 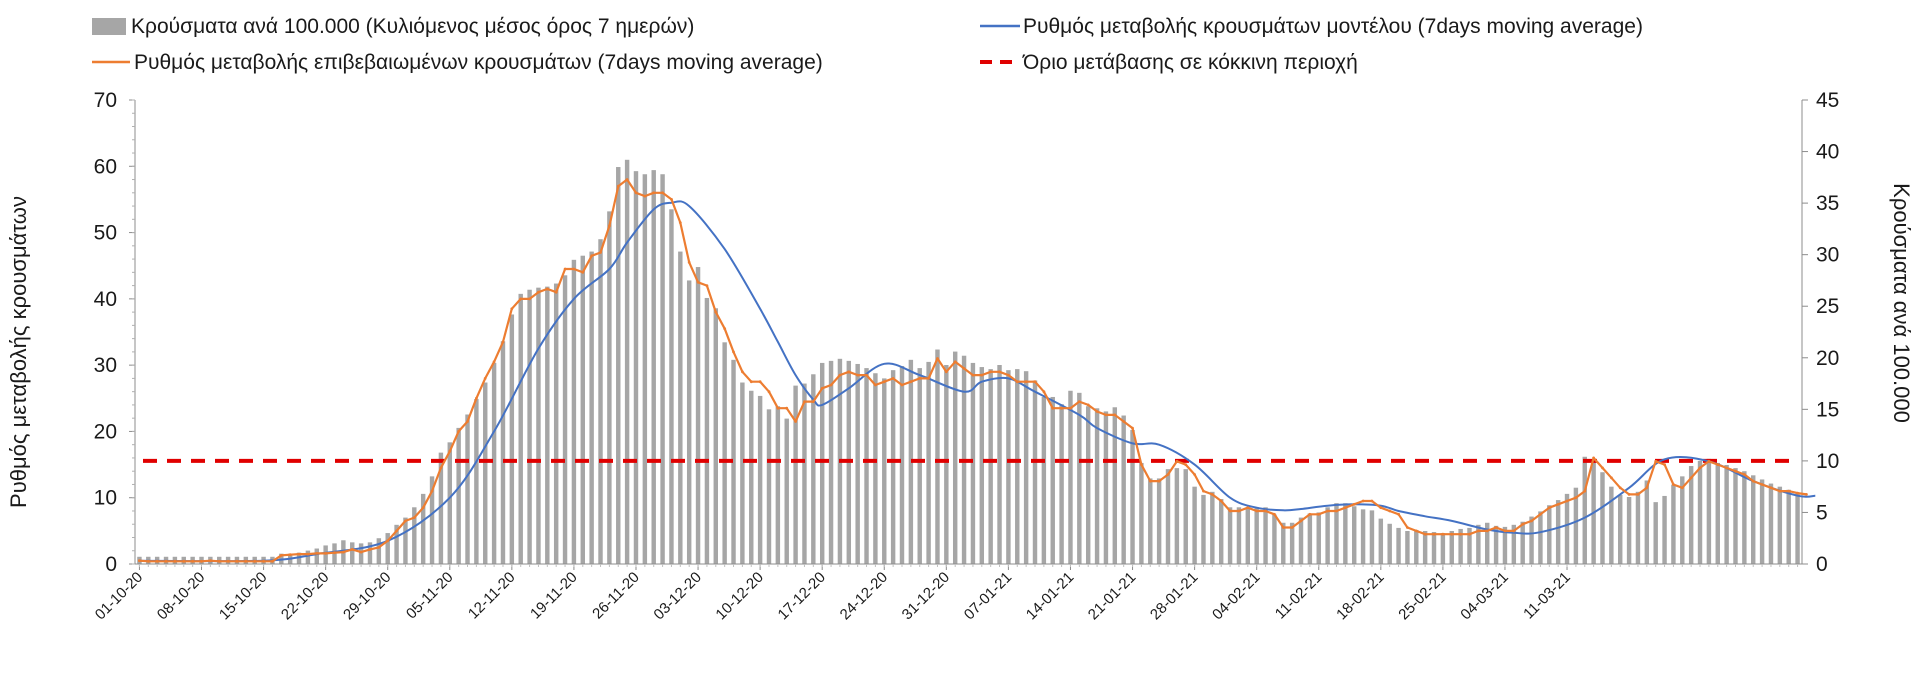 What do you see at coordinates (1901, 303) in the screenshot?
I see `y-right-axis-title: Κρούσματα ανά 100.000` at bounding box center [1901, 303].